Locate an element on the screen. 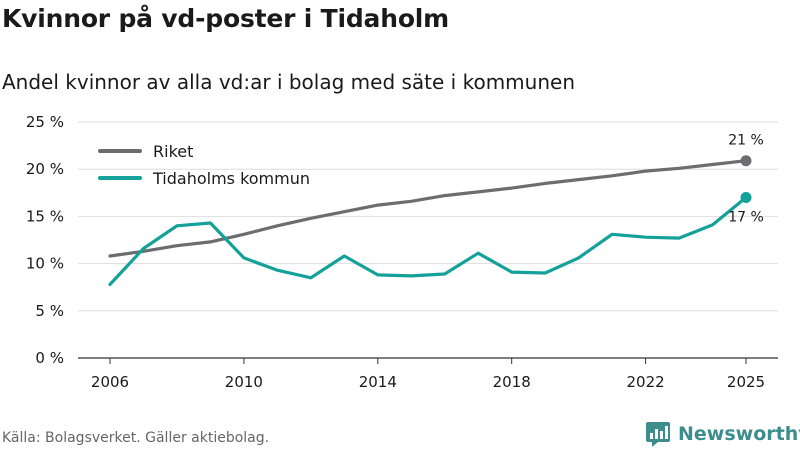  y-tick-label: 20 % is located at coordinates (45, 169).